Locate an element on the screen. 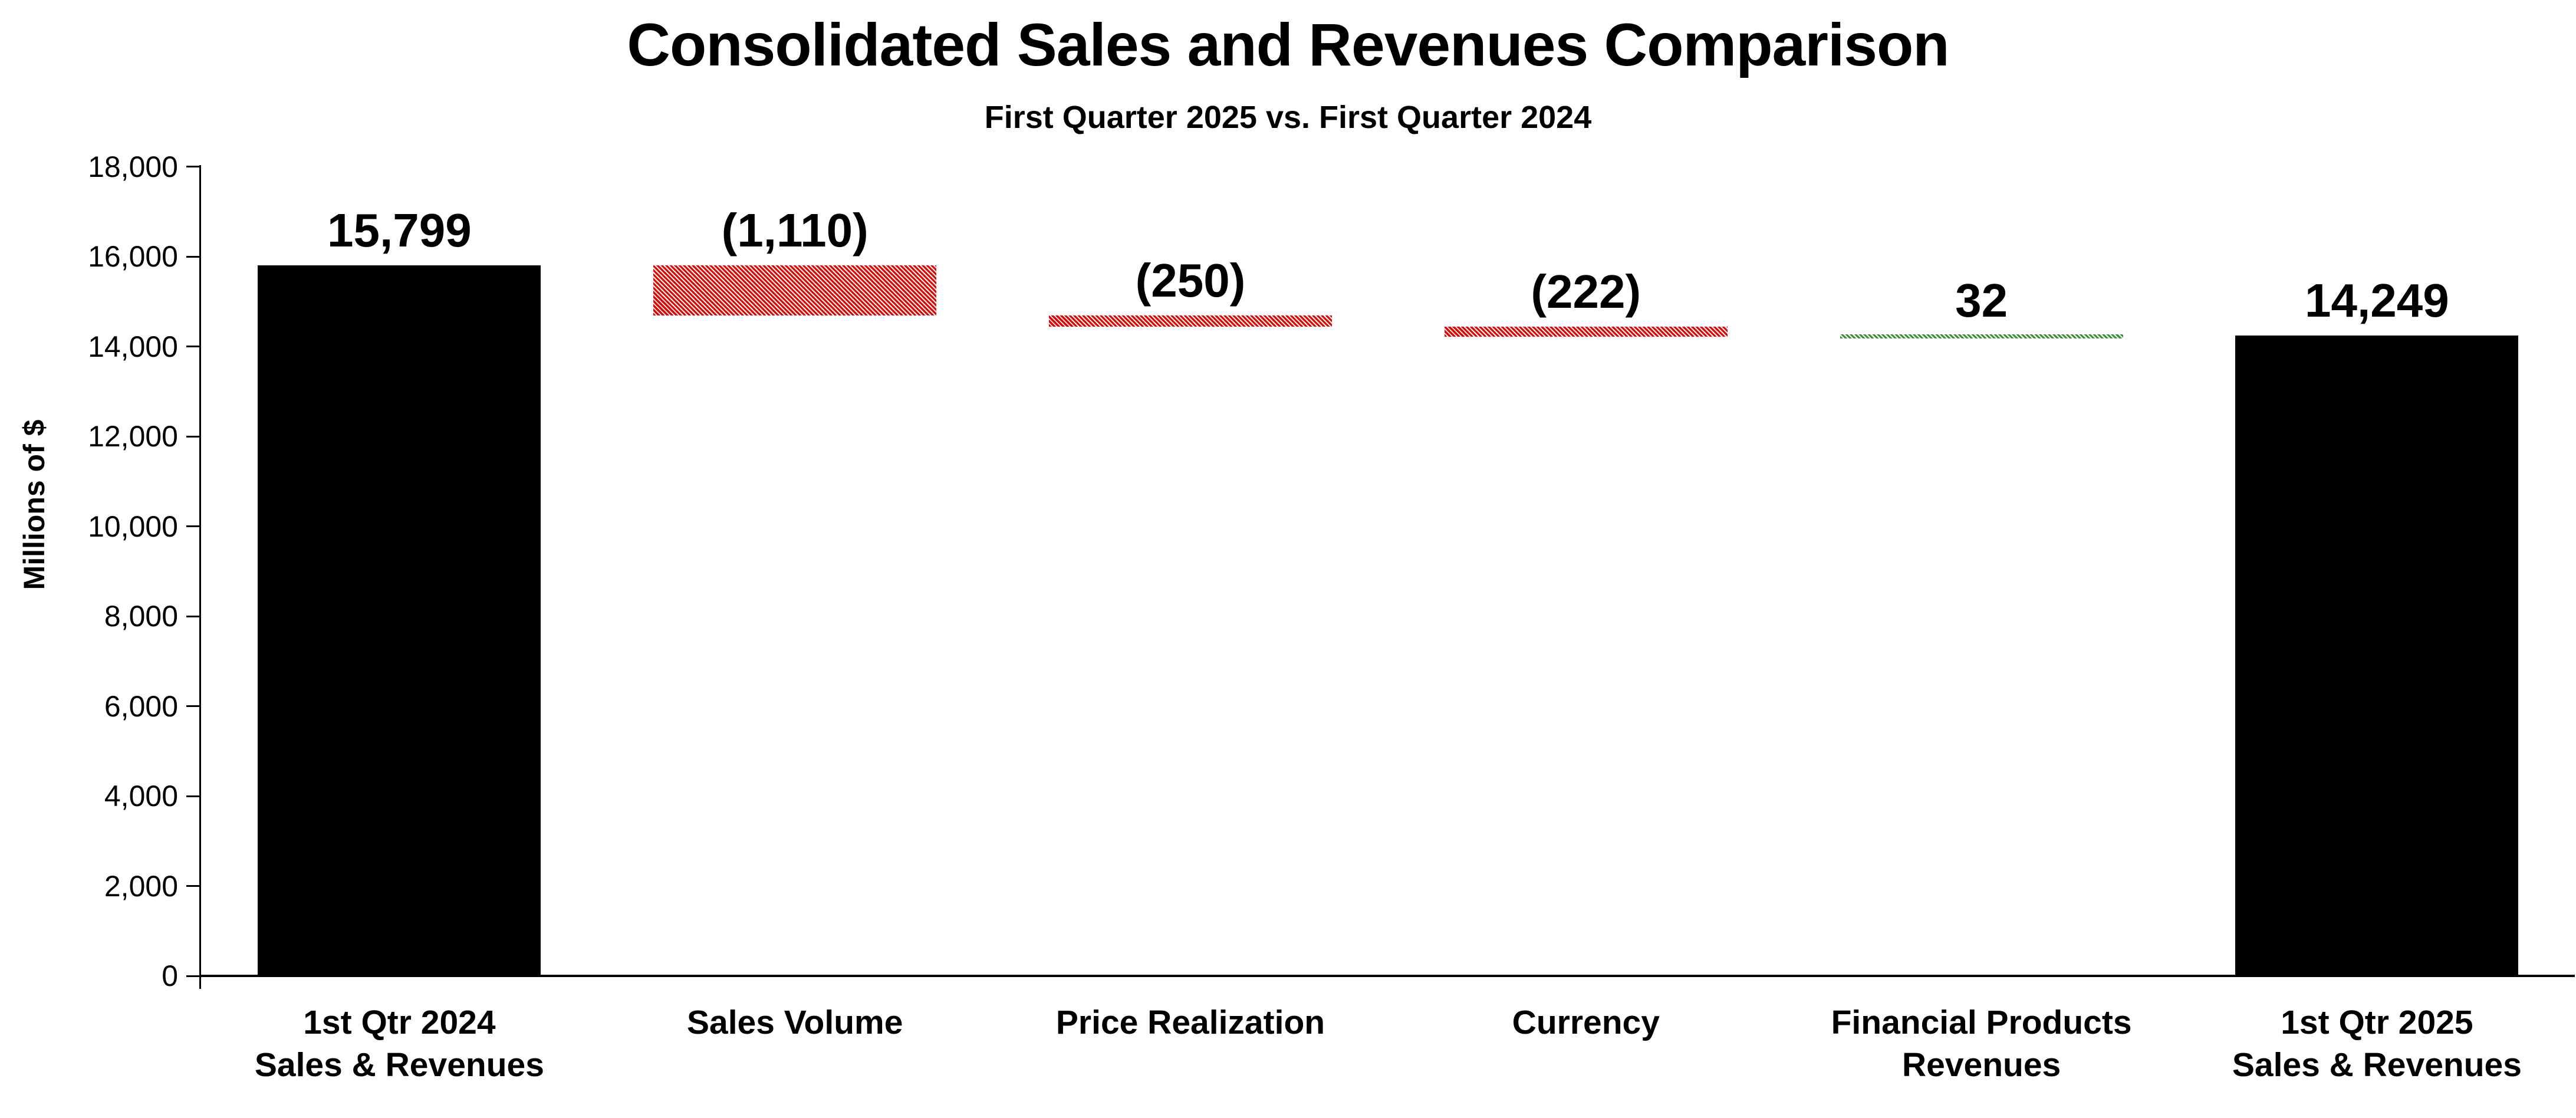 This screenshot has height=1118, width=2576. category-label: Currency is located at coordinates (1586, 1048).